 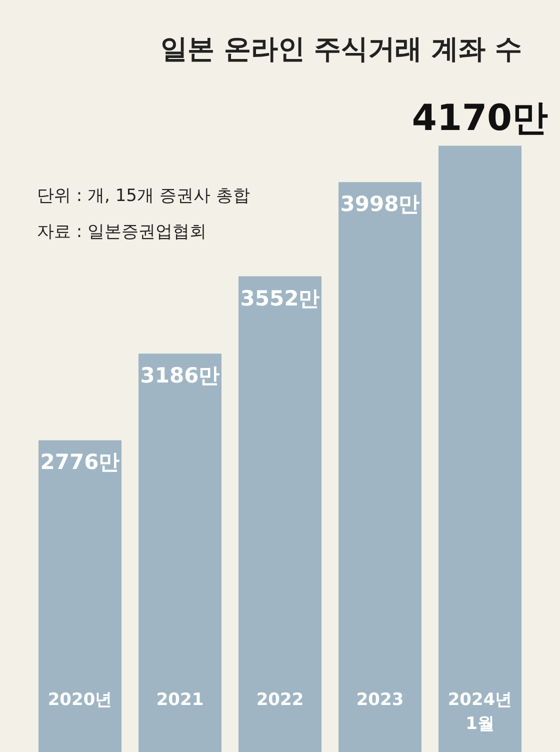 What do you see at coordinates (280, 700) in the screenshot?
I see `x-tick-label: 2022` at bounding box center [280, 700].